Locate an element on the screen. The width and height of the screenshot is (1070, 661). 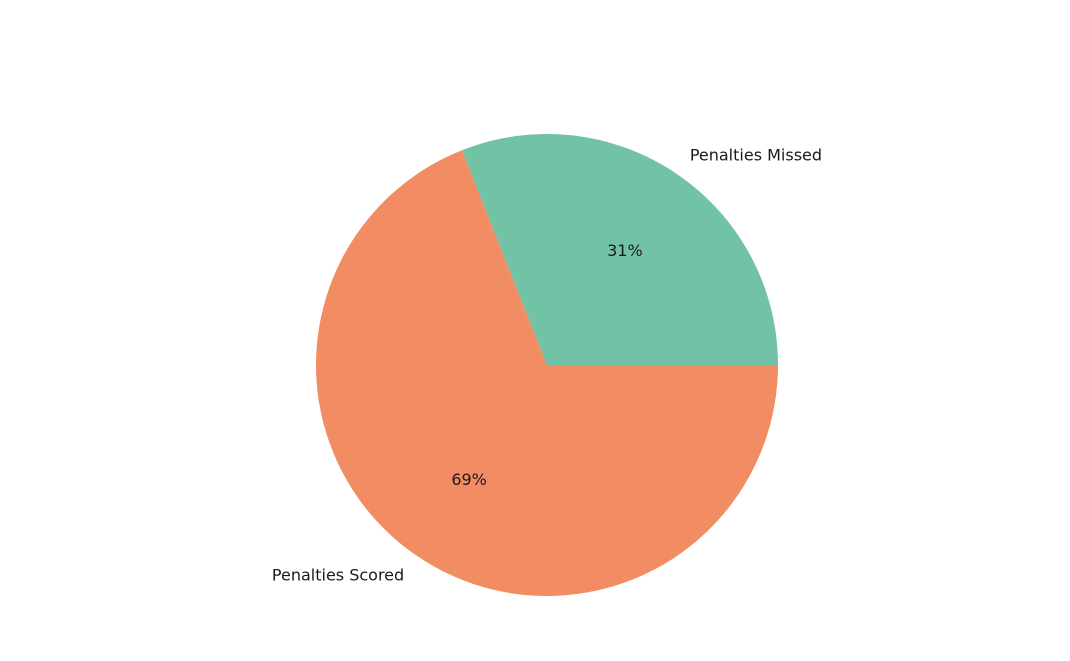
pie-category-label: Penalties Missed is located at coordinates (756, 154).